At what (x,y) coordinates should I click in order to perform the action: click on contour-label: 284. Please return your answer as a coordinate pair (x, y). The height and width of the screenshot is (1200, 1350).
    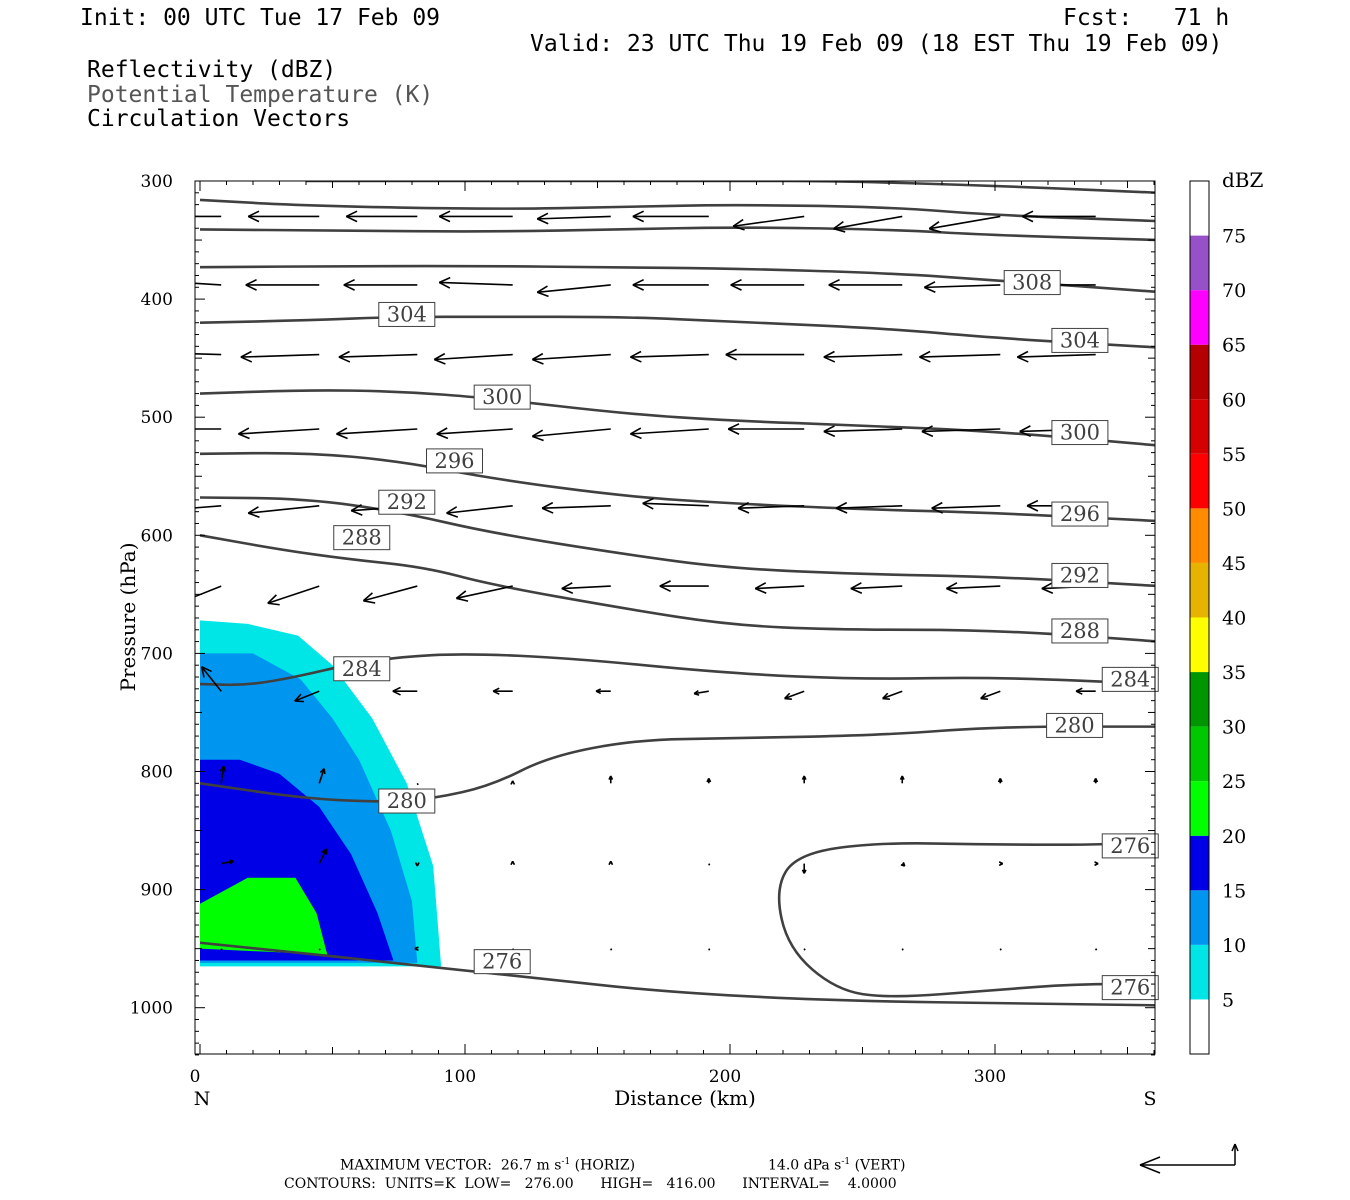
    Looking at the image, I should click on (362, 669).